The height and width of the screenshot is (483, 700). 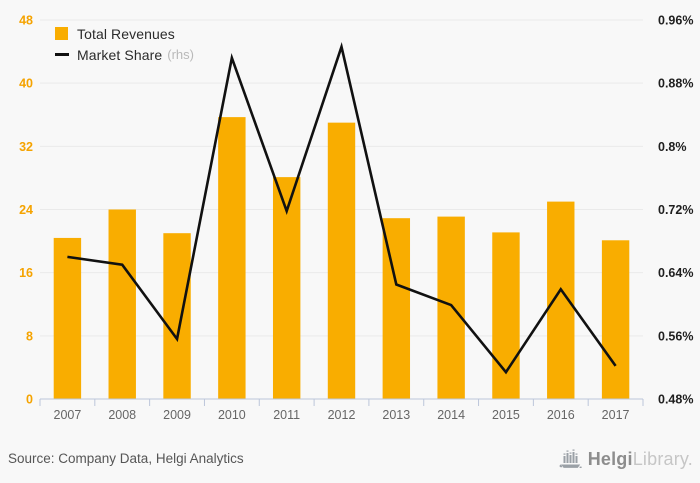 What do you see at coordinates (675, 21) in the screenshot?
I see `right-axis-label-0.96%: 0.96%` at bounding box center [675, 21].